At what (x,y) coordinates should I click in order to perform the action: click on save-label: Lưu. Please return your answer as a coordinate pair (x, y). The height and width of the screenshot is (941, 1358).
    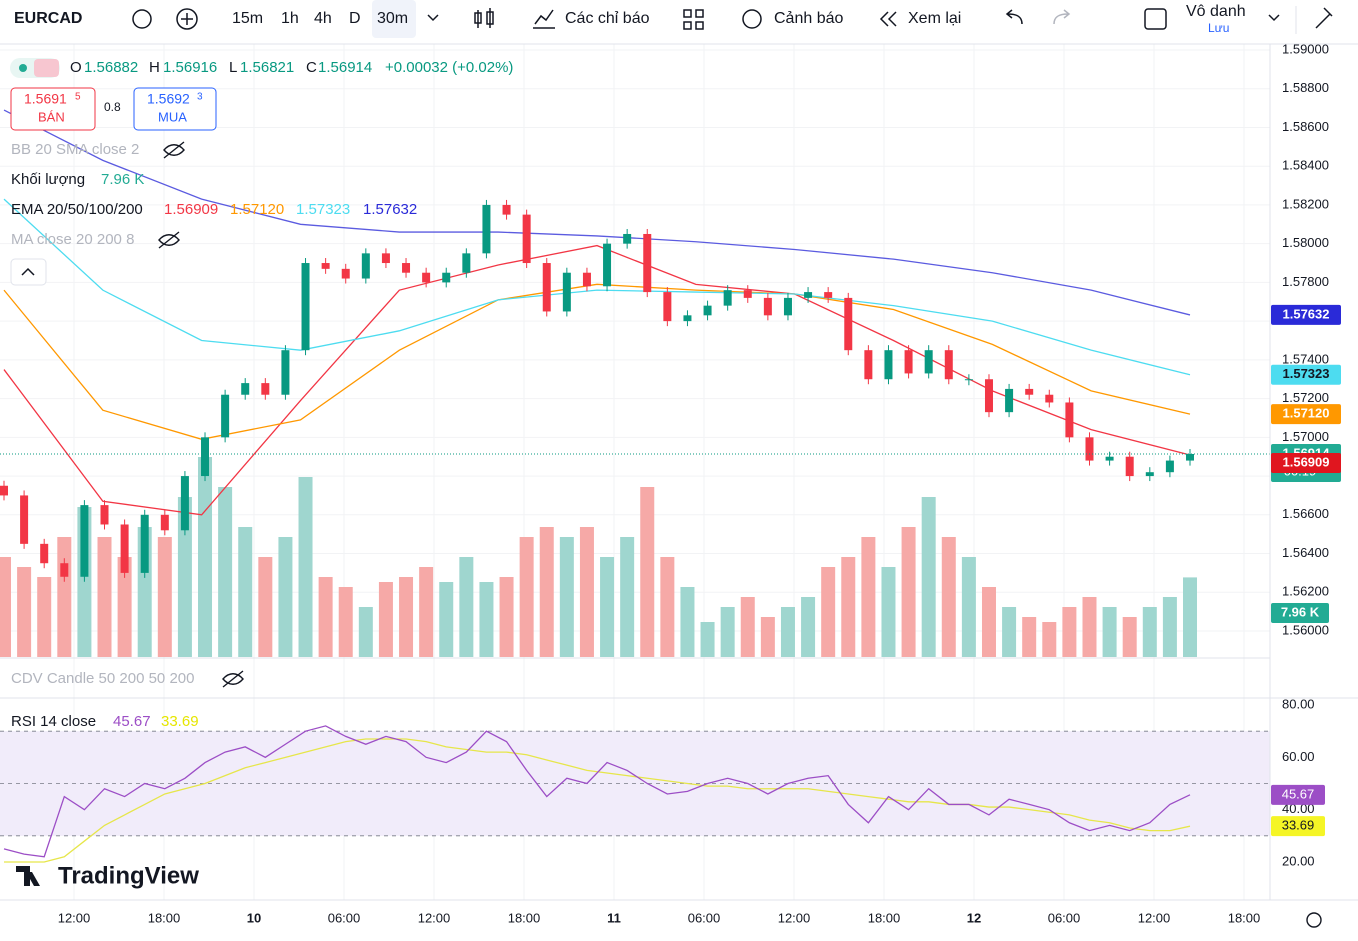
    Looking at the image, I should click on (1218, 28).